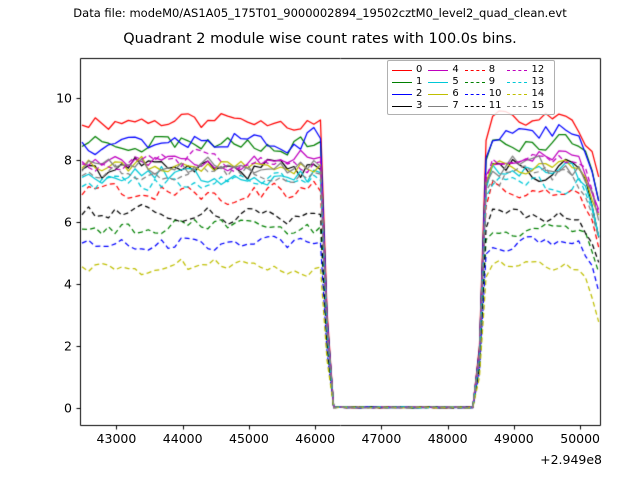 This screenshot has width=640, height=480. I want to click on legend-item-12: 12, so click(528, 70).